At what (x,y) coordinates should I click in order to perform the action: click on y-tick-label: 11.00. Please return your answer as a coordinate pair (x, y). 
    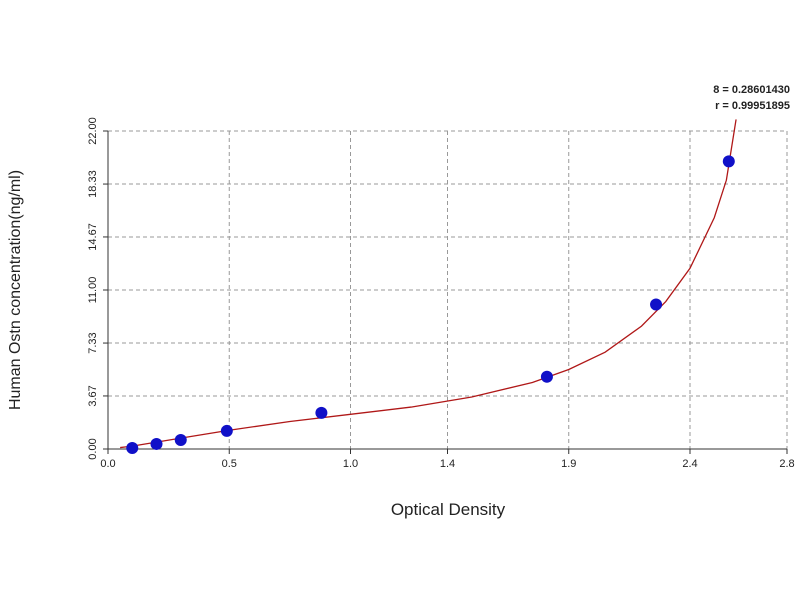
    Looking at the image, I should click on (93, 290).